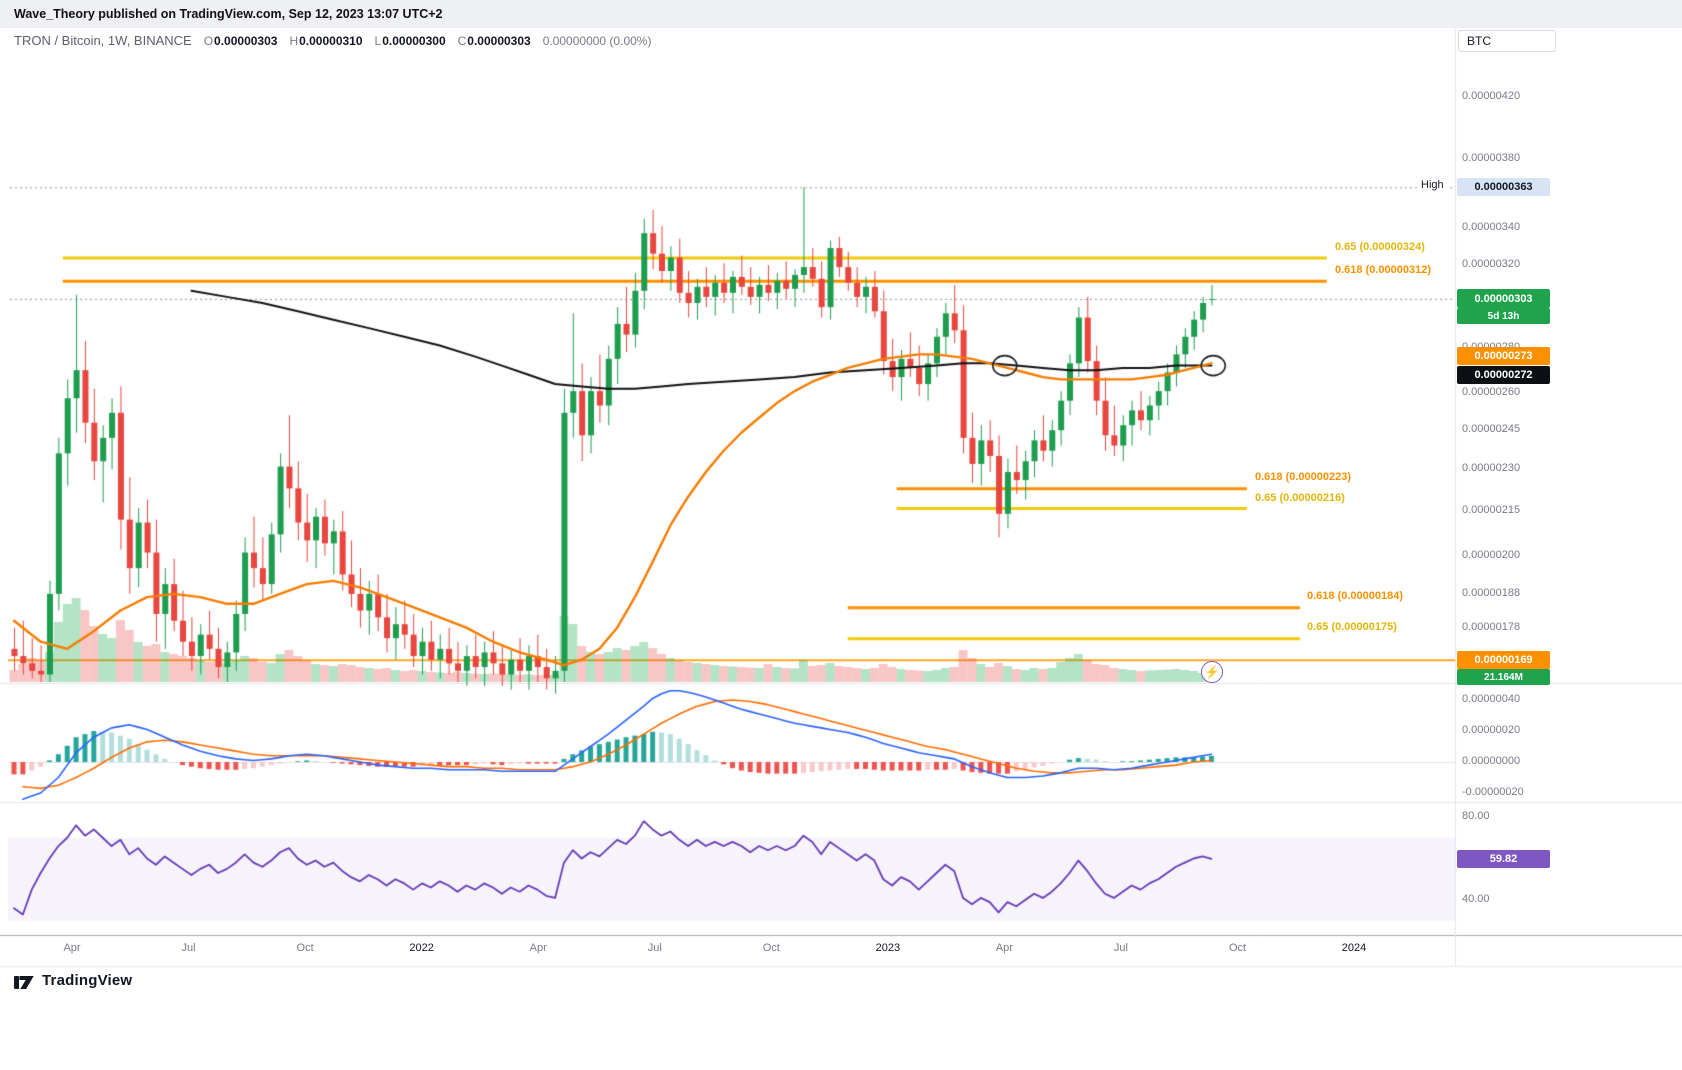  I want to click on tradingview-brand: TradingView, so click(87, 980).